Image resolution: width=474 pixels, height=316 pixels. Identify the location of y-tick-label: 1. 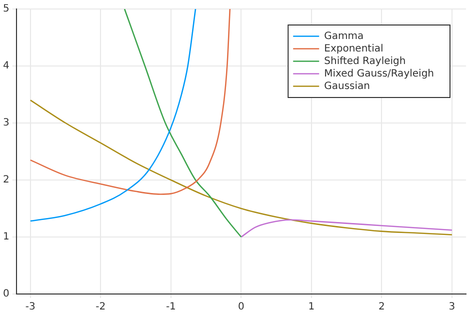
(6, 237).